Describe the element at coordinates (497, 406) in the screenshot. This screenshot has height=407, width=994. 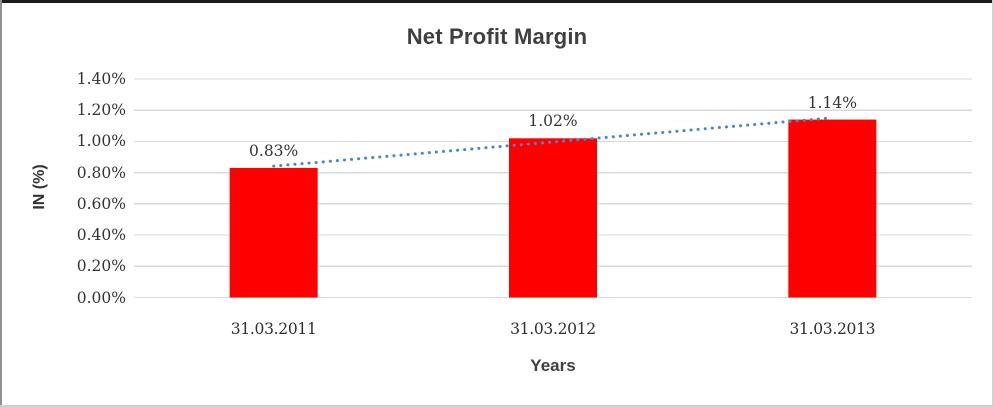
I see `frame-border-bottom` at that location.